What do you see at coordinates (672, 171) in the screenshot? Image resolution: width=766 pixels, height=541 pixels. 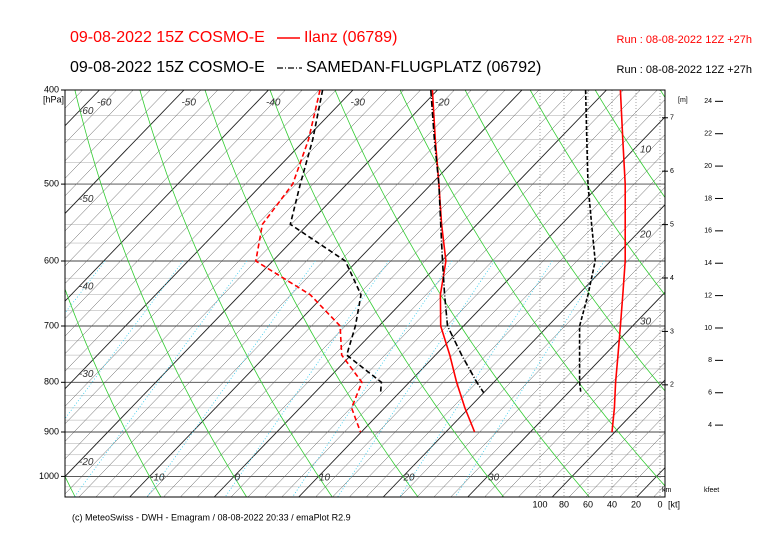 I see `km-tick-label: 6` at bounding box center [672, 171].